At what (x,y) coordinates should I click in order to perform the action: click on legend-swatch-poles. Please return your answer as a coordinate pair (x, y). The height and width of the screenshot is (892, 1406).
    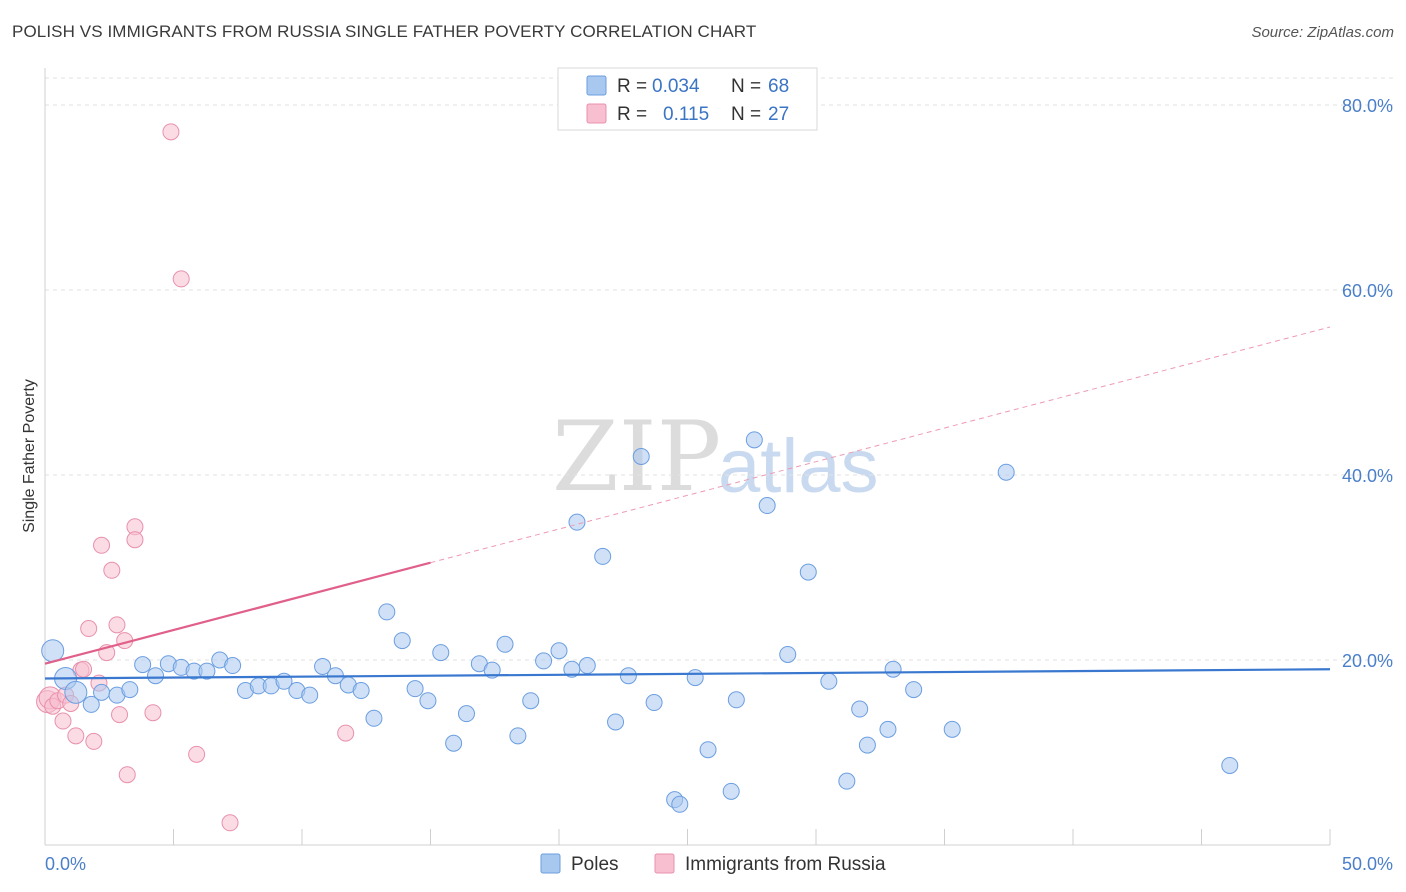
    Looking at the image, I should click on (596, 85).